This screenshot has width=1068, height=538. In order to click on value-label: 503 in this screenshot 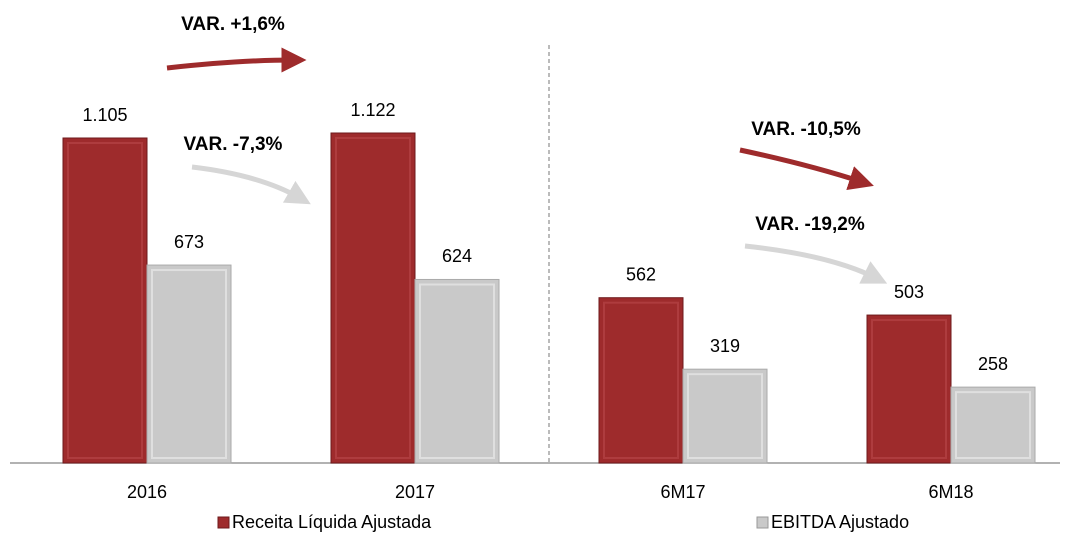, I will do `click(909, 292)`.